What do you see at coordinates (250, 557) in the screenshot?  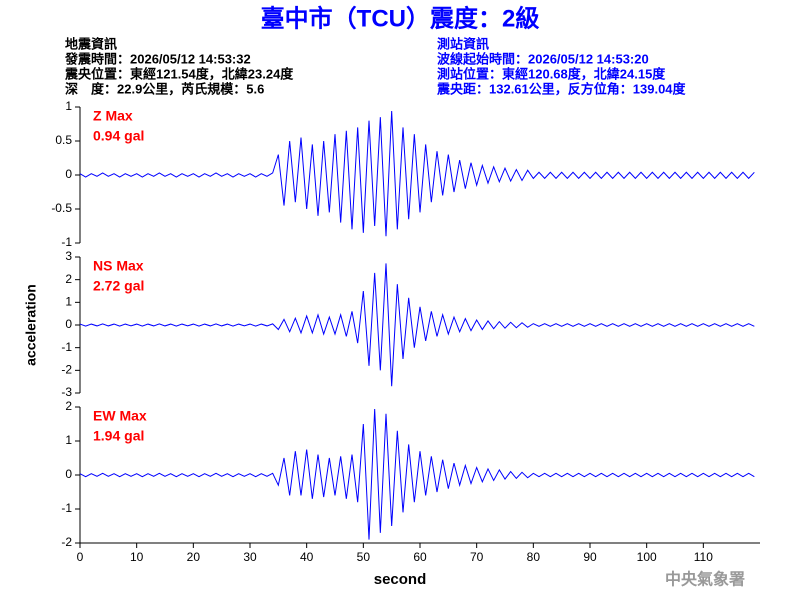 I see `x-tick-label: 30` at bounding box center [250, 557].